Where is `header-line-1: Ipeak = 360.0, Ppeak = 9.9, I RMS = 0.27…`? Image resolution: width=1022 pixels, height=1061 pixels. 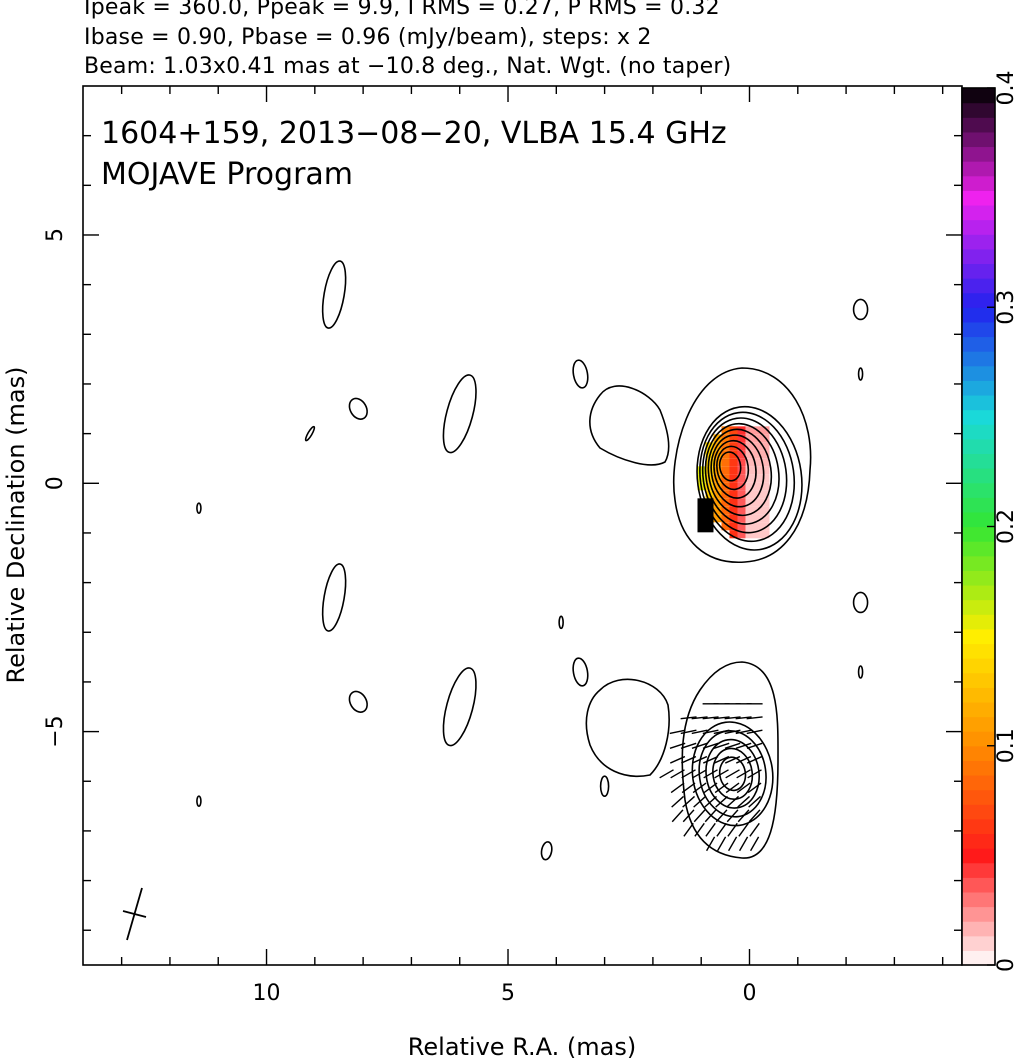
header-line-1: Ipeak = 360.0, Ppeak = 9.9, I RMS = 0.27… is located at coordinates (402, 10).